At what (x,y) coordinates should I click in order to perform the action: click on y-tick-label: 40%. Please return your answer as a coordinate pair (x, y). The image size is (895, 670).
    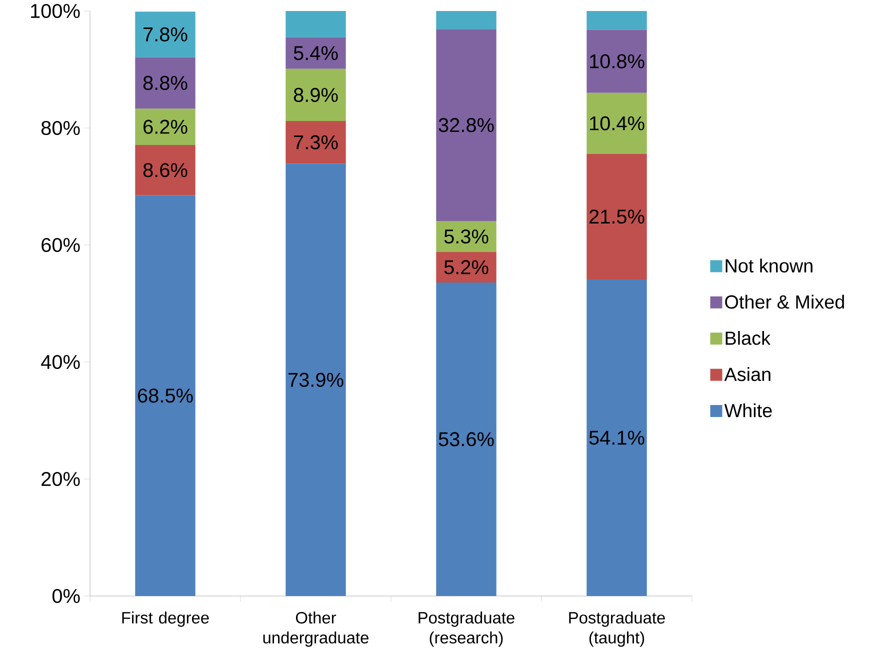
    Looking at the image, I should click on (60, 362).